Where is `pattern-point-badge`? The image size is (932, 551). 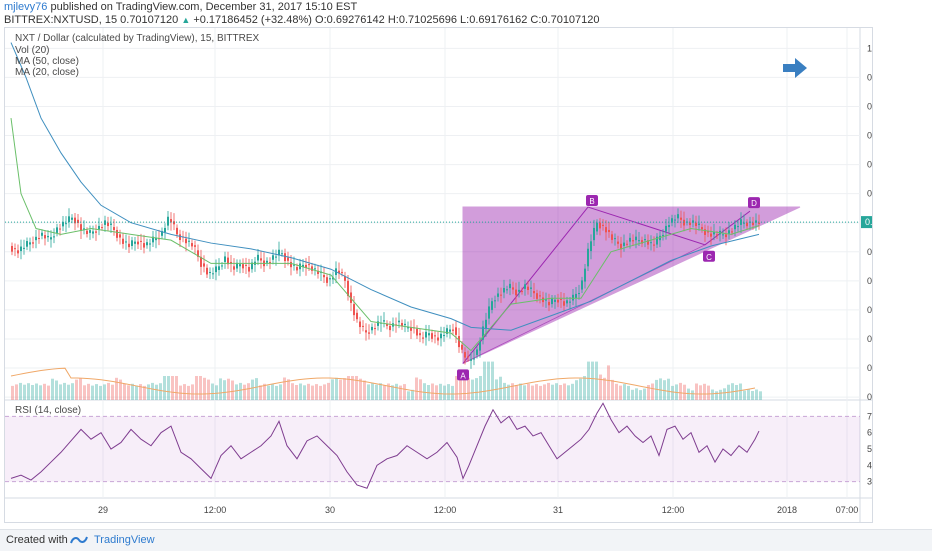
pattern-point-badge is located at coordinates (592, 201).